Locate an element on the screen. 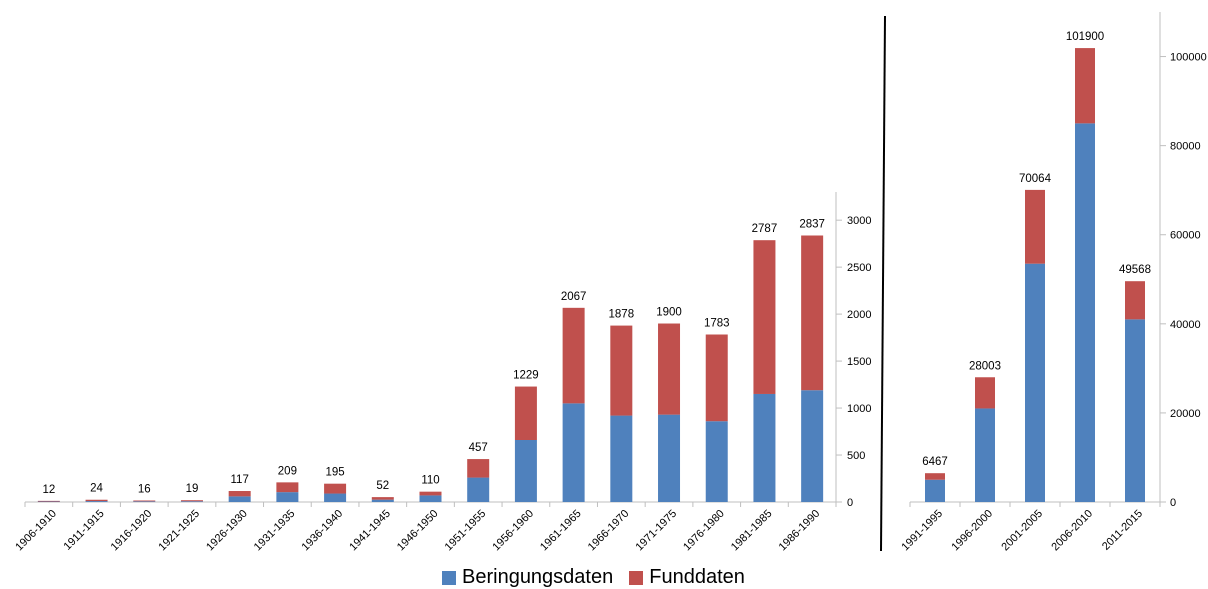  x-tick-label: 1916-1920 is located at coordinates (132, 531).